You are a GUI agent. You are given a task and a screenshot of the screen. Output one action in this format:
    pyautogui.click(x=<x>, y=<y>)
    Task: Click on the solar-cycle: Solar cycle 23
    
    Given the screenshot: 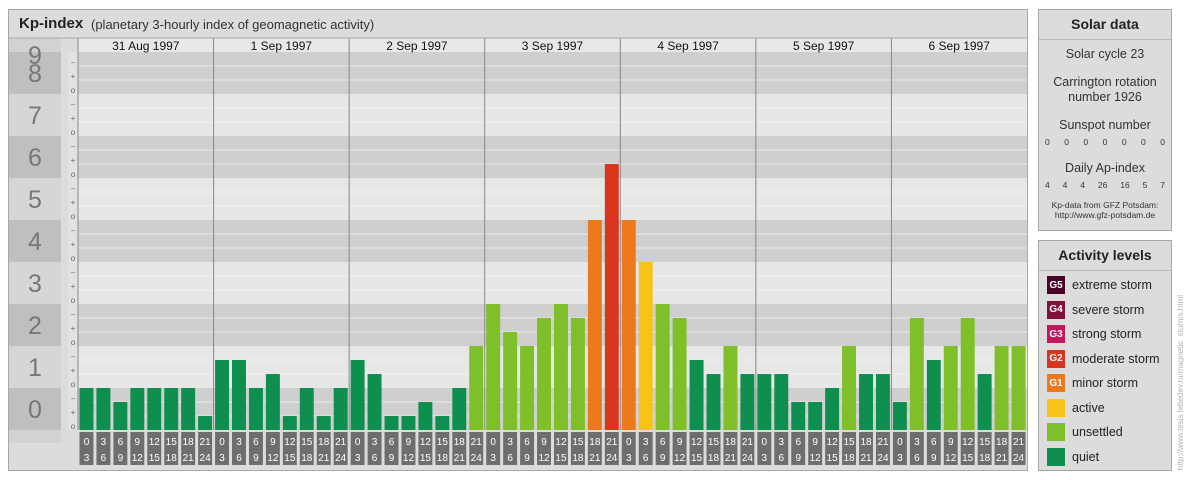 What is the action you would take?
    pyautogui.click(x=1105, y=54)
    